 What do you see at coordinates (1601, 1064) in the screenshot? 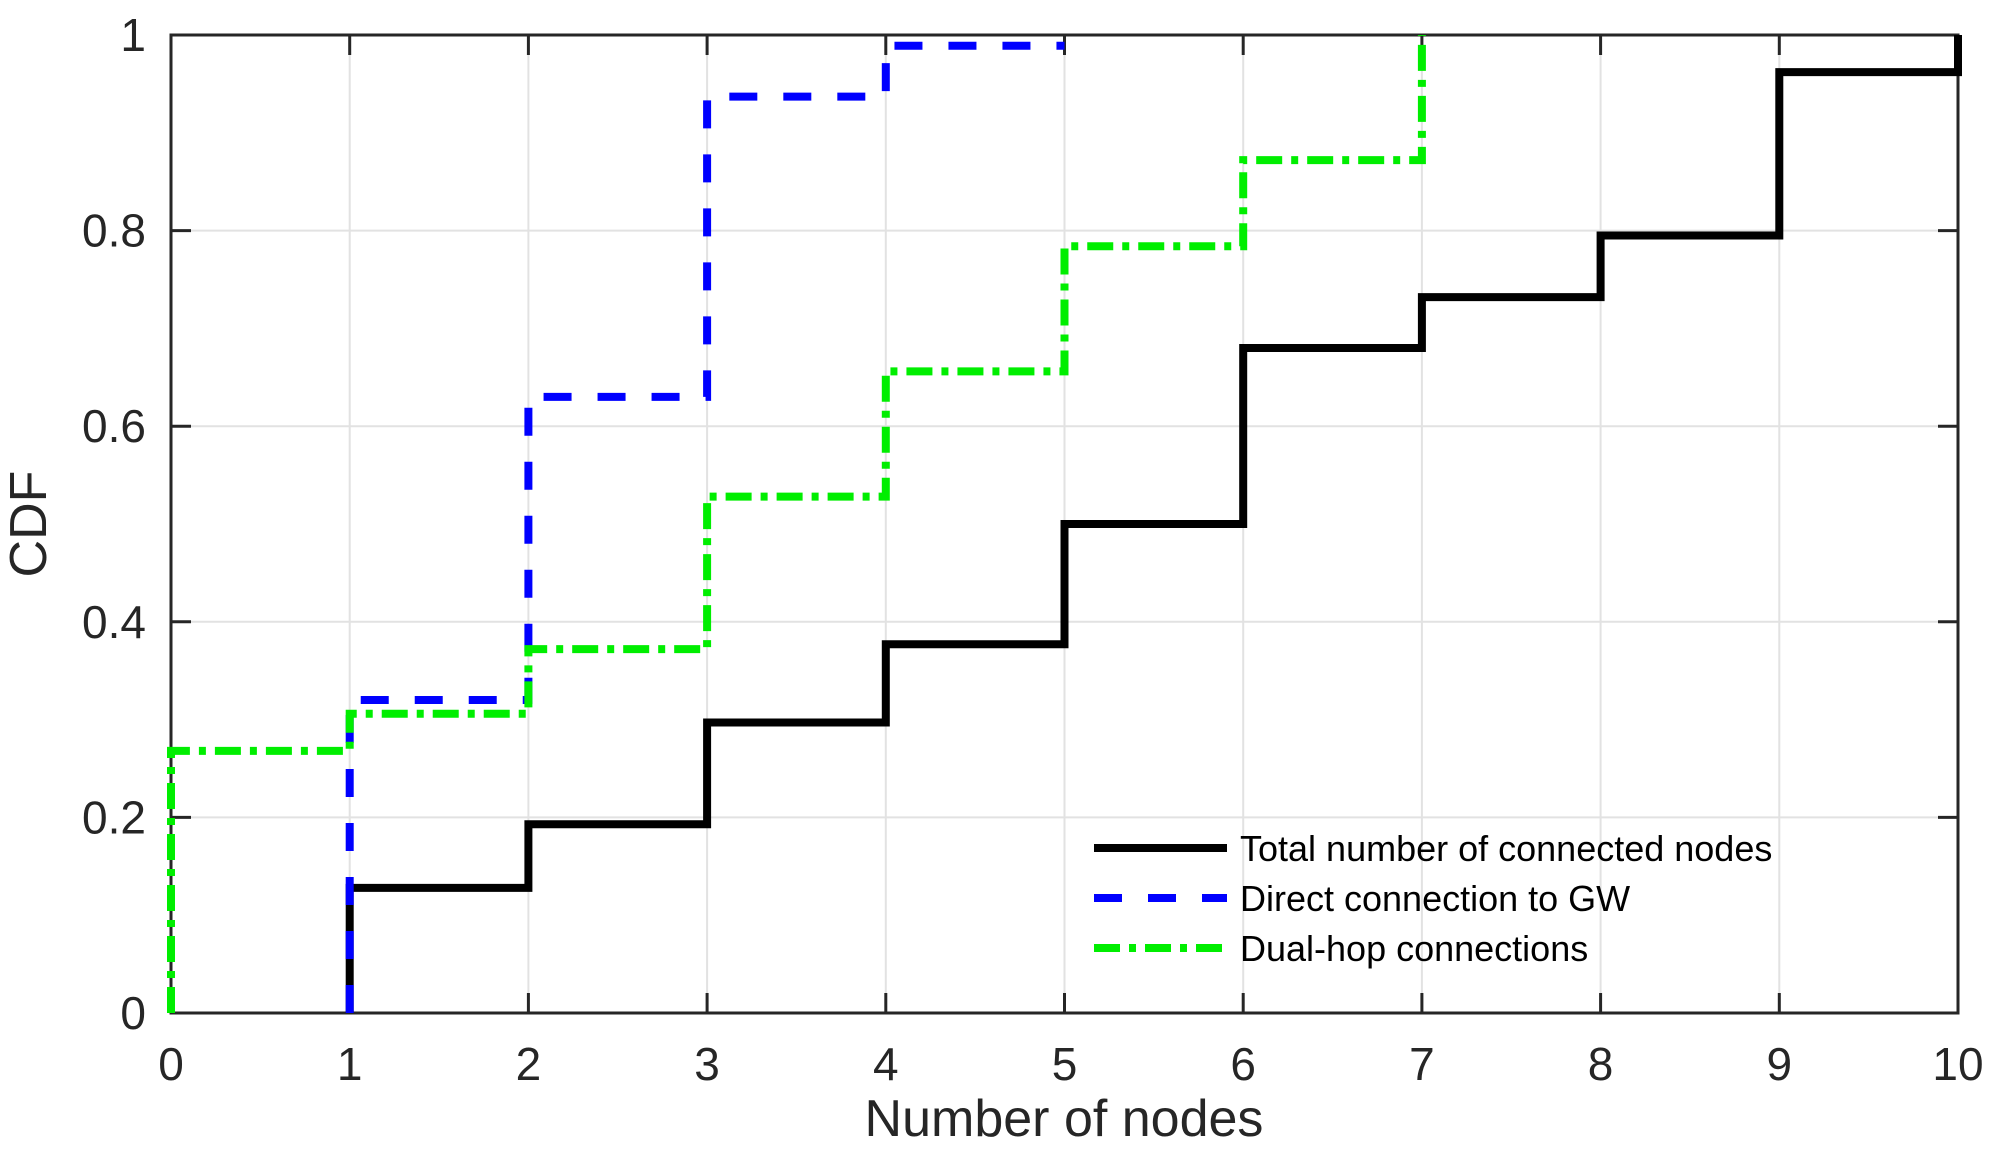
I see `x-tick-label: 8` at bounding box center [1601, 1064].